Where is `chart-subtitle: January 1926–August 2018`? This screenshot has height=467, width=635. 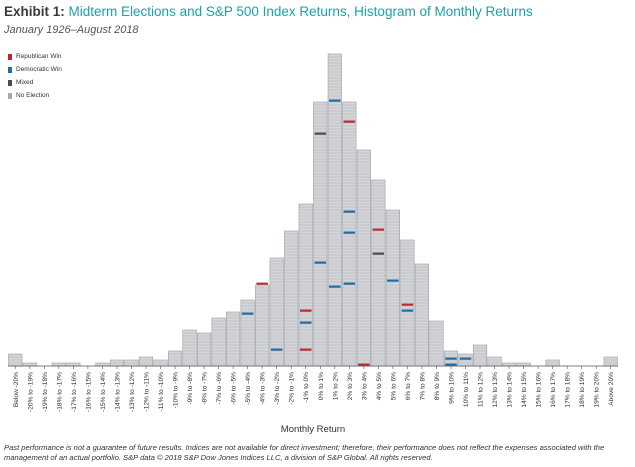 chart-subtitle: January 1926–August 2018 is located at coordinates (71, 30).